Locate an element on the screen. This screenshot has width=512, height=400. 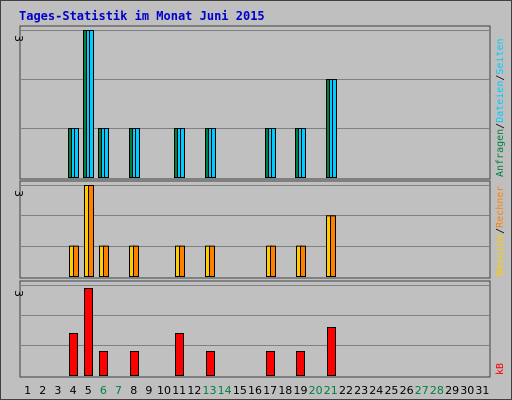
legend-item-seiten: Seiten is located at coordinates (500, 56).